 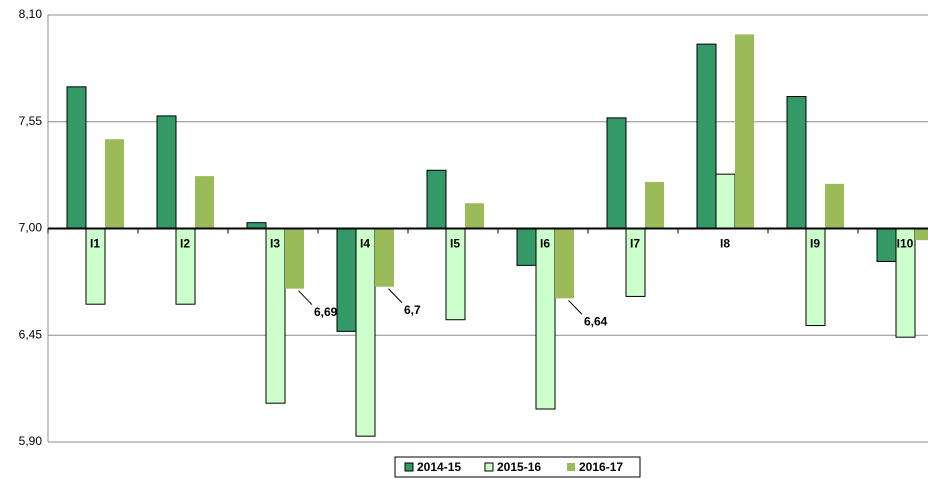 I want to click on y-tick-label: 7,00, so click(x=31, y=228).